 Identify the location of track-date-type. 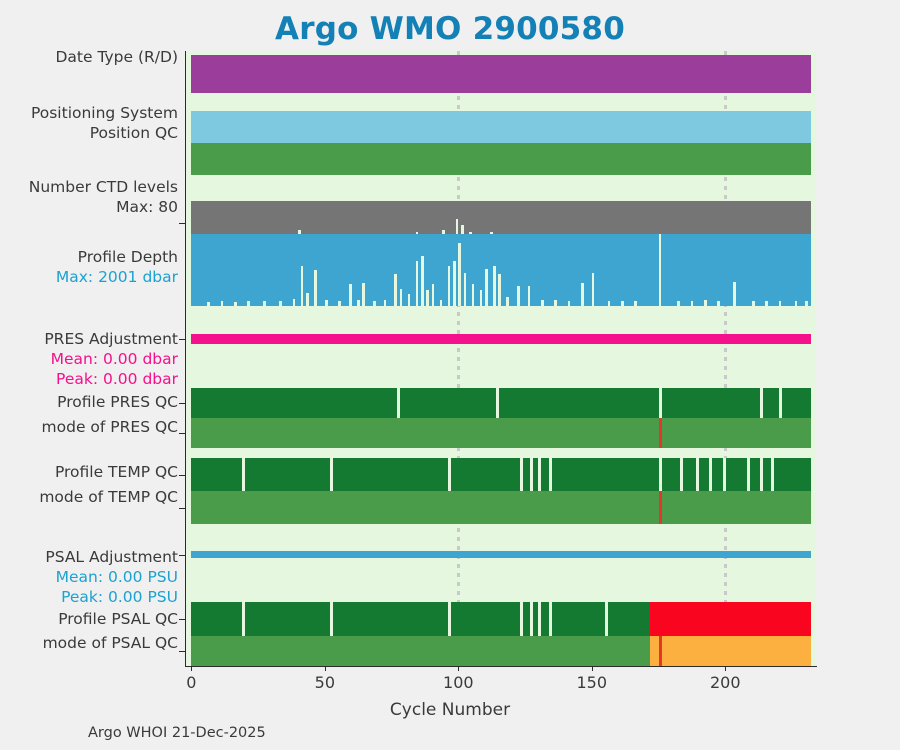
(501, 74).